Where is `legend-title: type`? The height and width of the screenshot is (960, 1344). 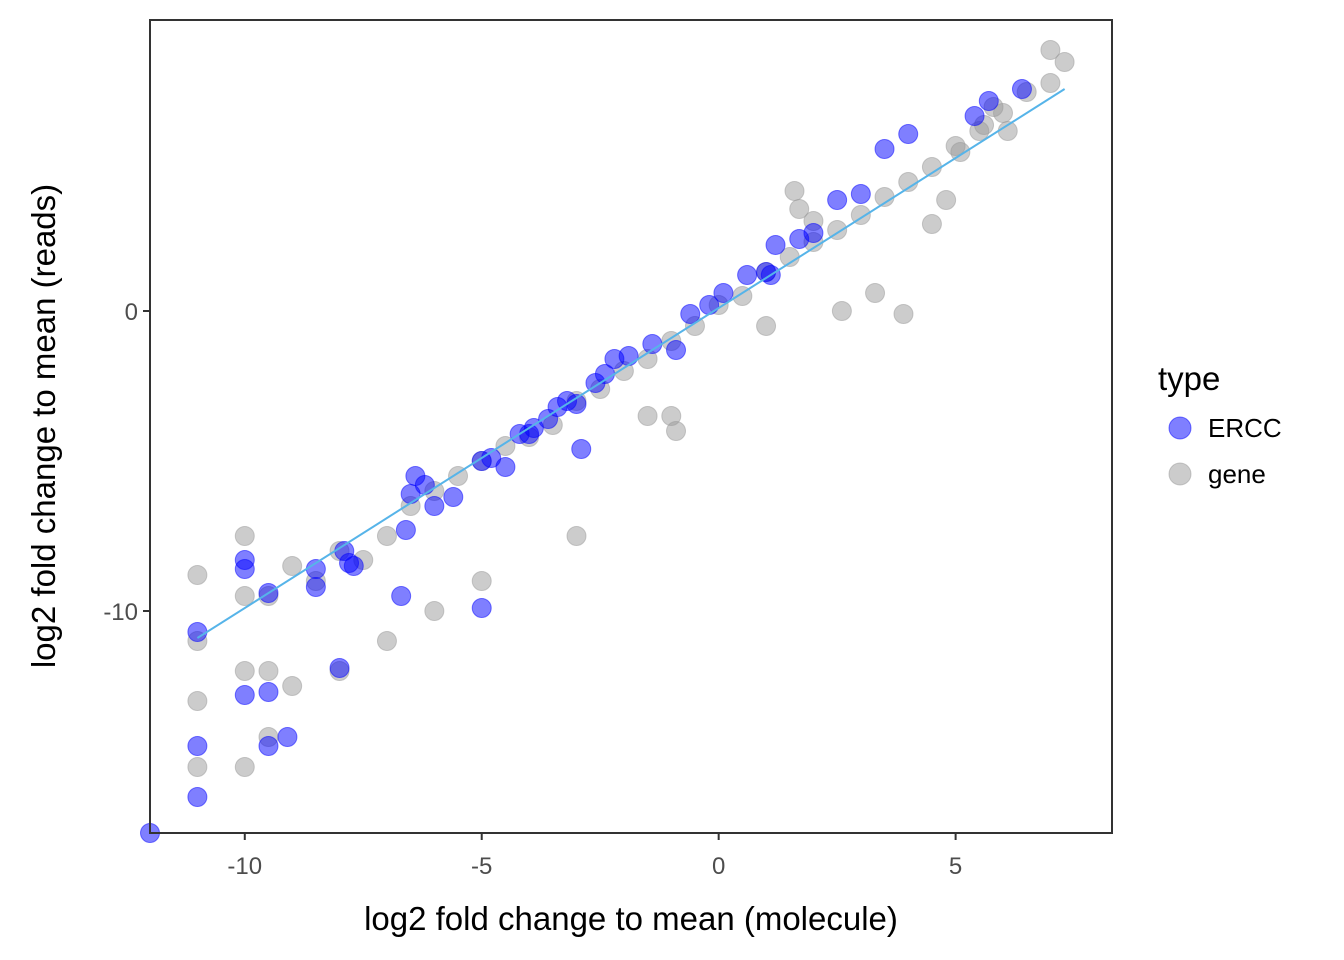 legend-title: type is located at coordinates (1189, 378).